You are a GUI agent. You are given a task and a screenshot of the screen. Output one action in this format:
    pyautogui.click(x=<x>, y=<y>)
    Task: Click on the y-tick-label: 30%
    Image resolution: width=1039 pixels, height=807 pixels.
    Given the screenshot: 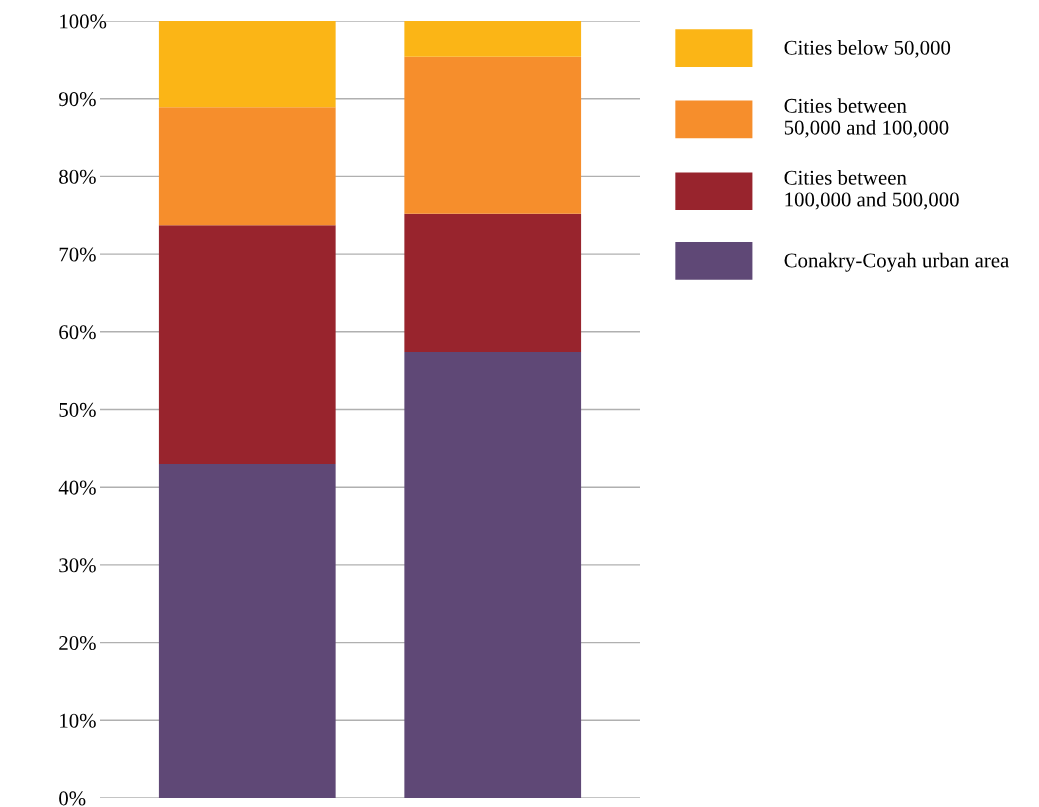 What is the action you would take?
    pyautogui.click(x=77, y=565)
    